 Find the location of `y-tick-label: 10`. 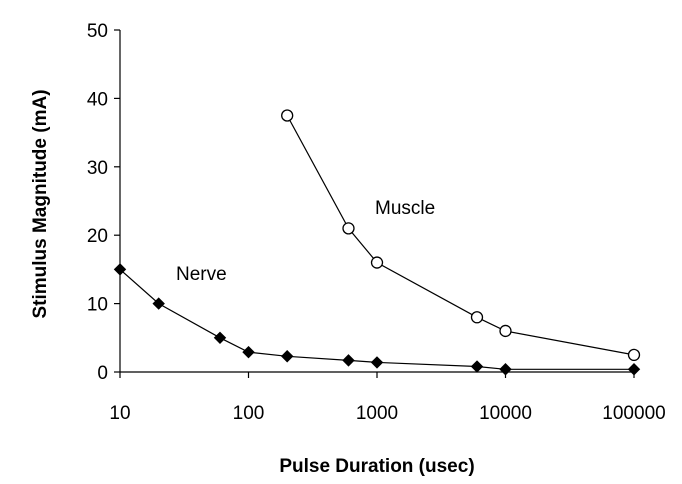

y-tick-label: 10 is located at coordinates (97, 305).